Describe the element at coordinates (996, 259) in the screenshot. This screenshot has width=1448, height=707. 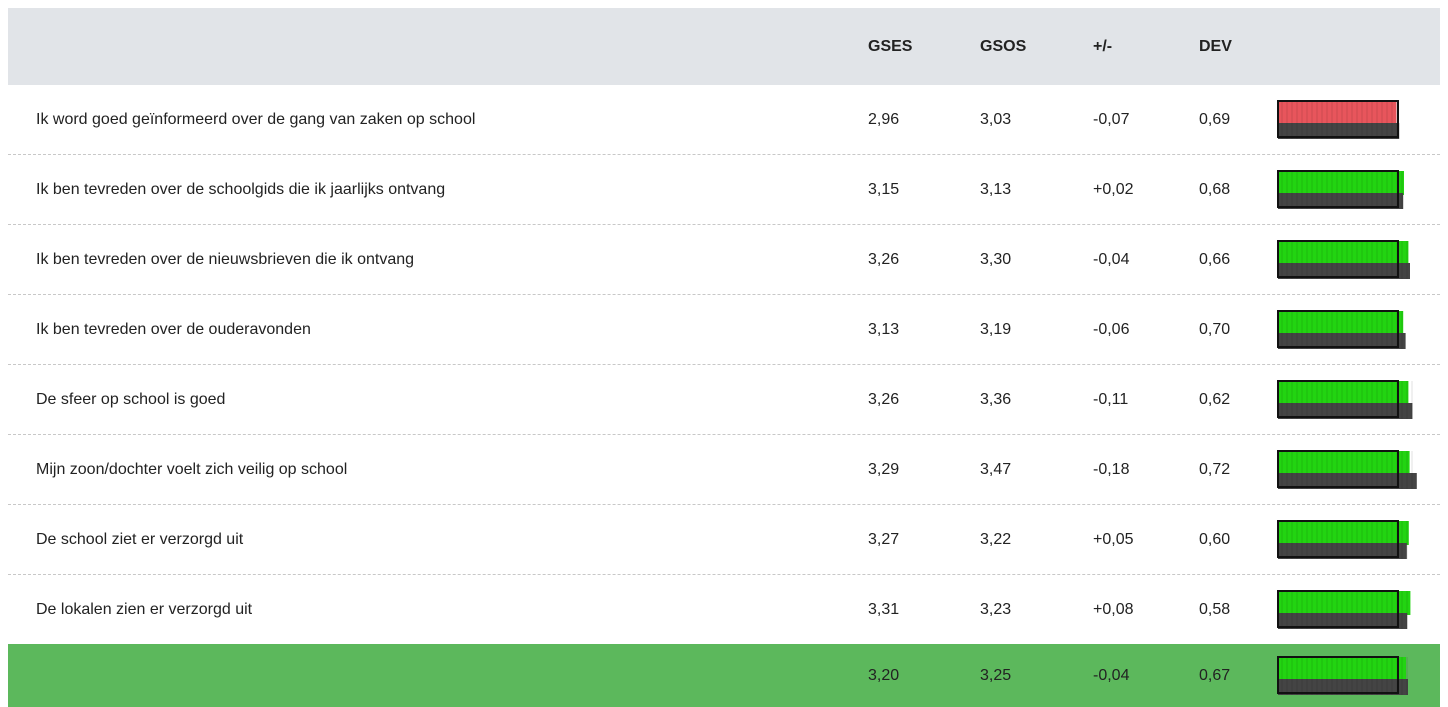
I see `cell-value: 3,30` at that location.